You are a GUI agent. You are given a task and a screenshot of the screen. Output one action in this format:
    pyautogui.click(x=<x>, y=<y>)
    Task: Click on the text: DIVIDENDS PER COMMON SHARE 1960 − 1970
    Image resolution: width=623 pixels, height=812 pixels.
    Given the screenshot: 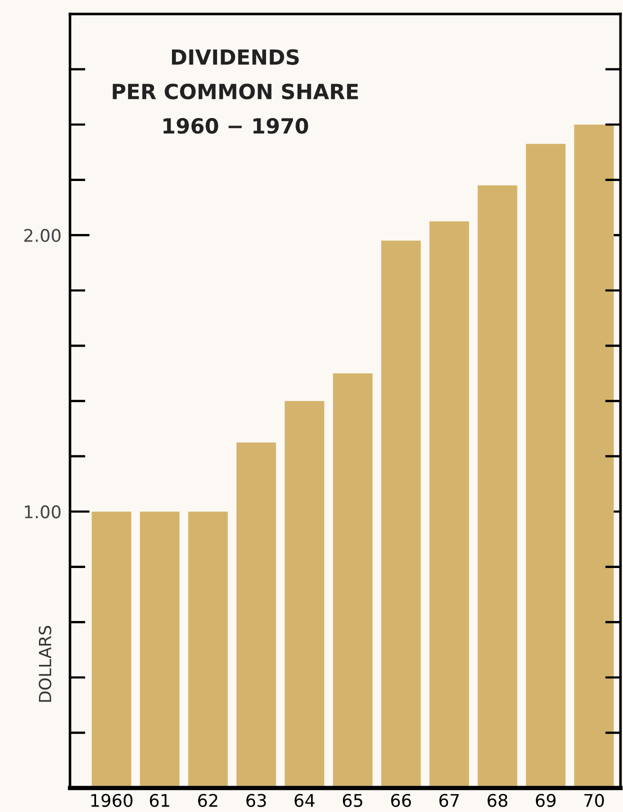 What is the action you would take?
    pyautogui.click(x=235, y=91)
    